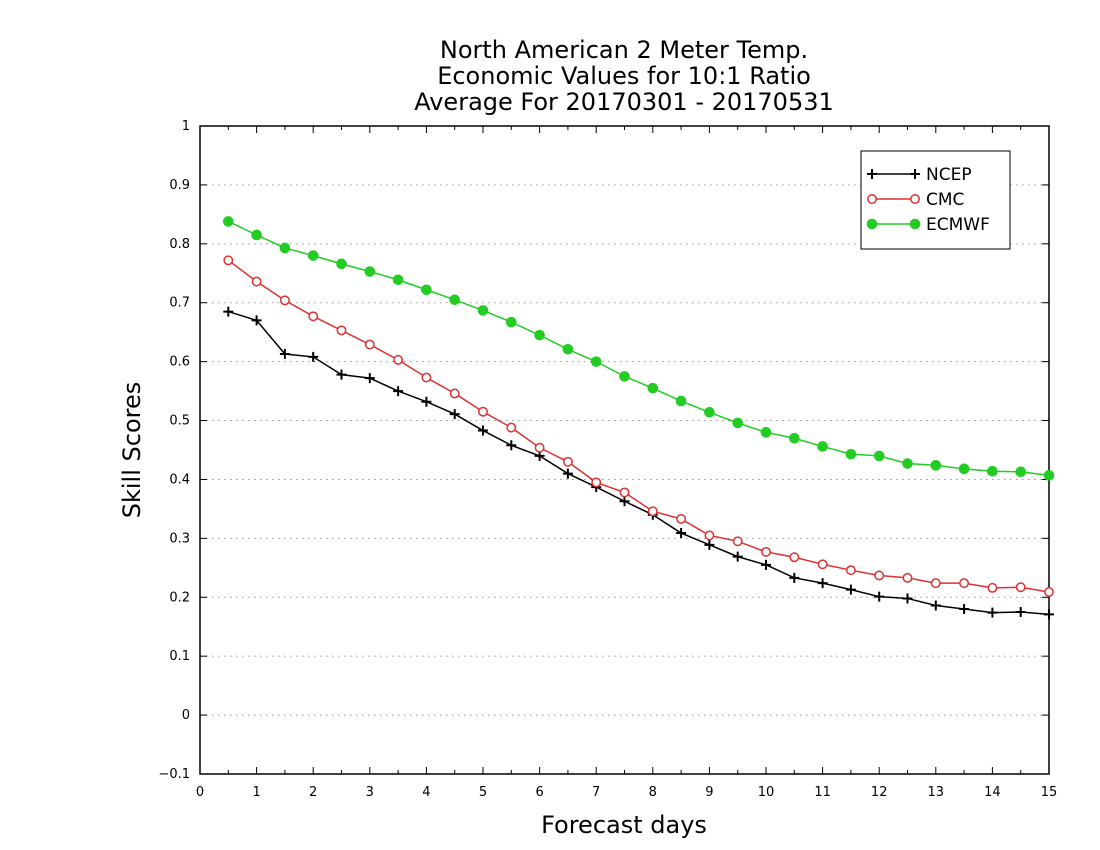  What do you see at coordinates (539, 792) in the screenshot?
I see `x-tick-label: 6` at bounding box center [539, 792].